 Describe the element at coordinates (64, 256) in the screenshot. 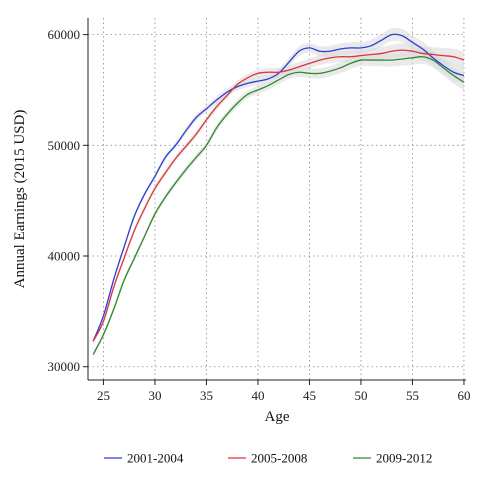

I see `y-tick-label: 40000` at that location.